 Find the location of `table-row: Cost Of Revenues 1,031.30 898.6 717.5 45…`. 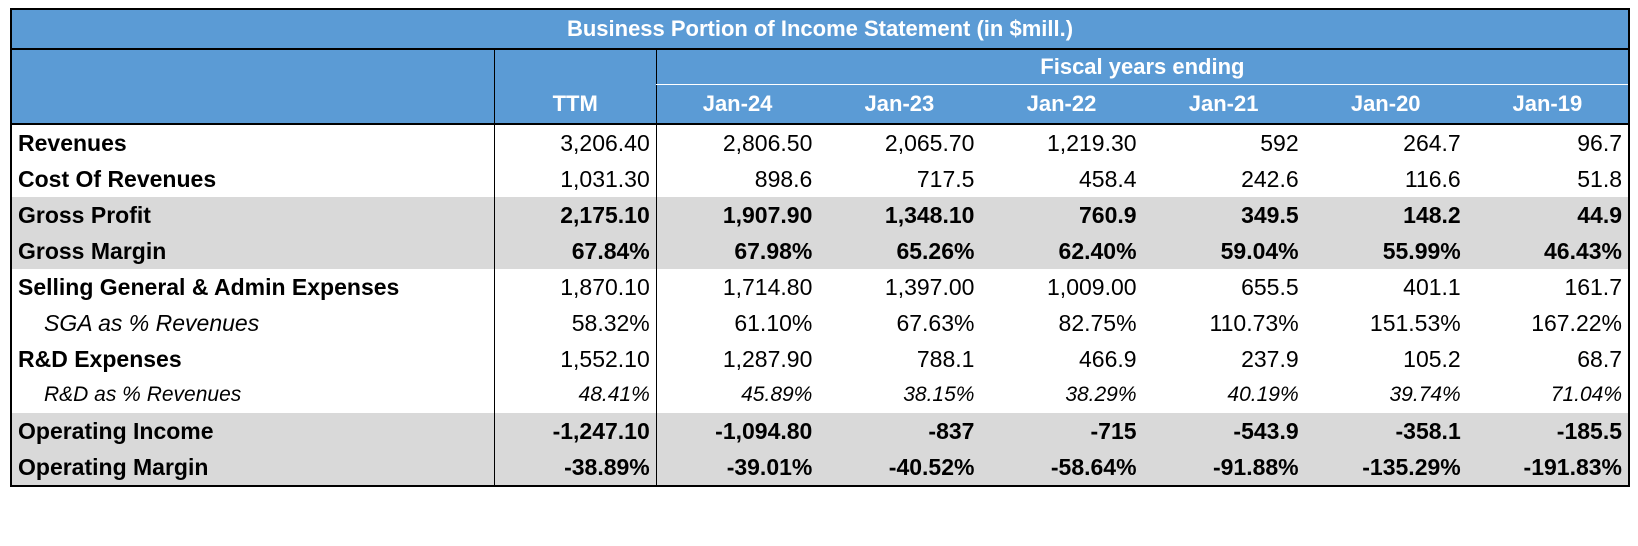

table-row: Cost Of Revenues 1,031.30 898.6 717.5 45… is located at coordinates (820, 179).